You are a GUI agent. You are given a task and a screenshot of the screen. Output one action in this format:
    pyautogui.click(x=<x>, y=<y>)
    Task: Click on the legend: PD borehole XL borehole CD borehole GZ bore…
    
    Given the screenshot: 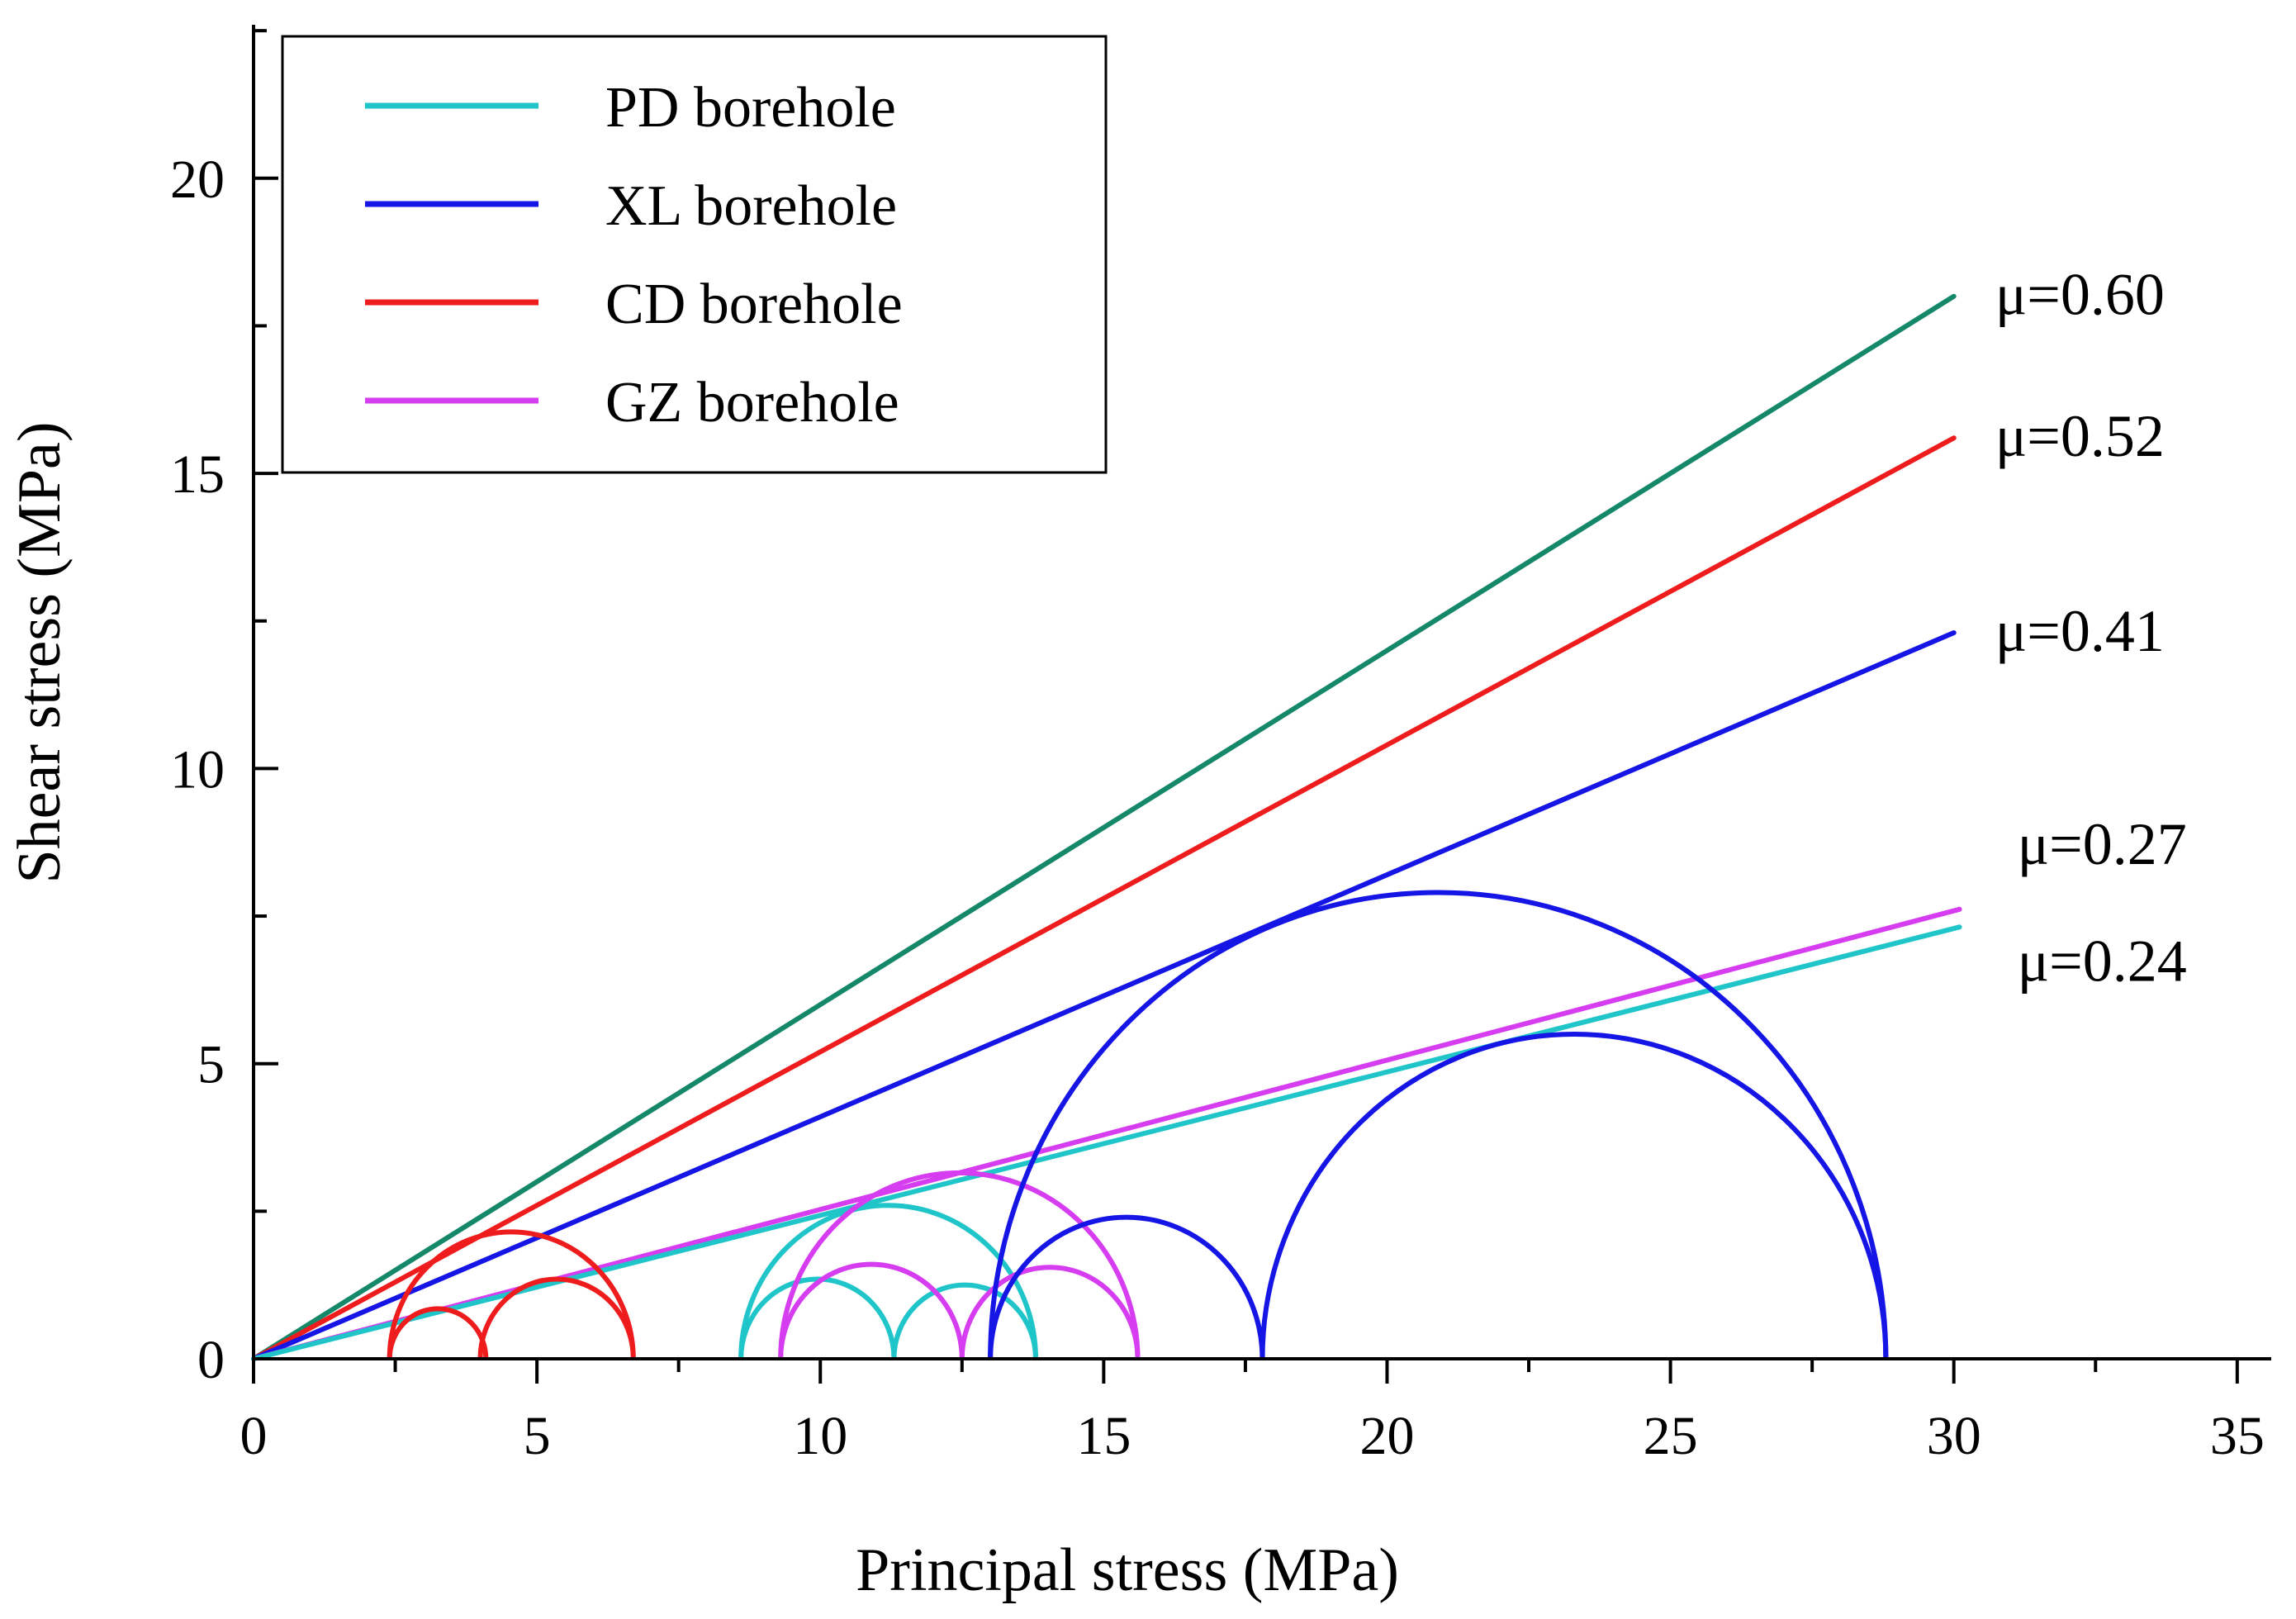 What is the action you would take?
    pyautogui.click(x=694, y=254)
    